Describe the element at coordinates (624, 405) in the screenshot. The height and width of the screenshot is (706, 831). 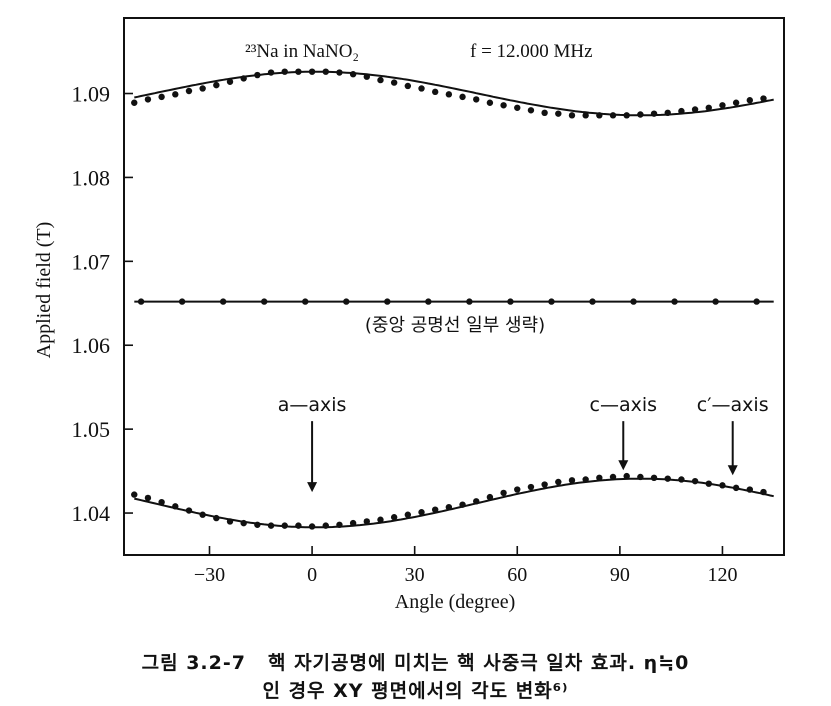
I see `axis-annotation-label: c—axis` at that location.